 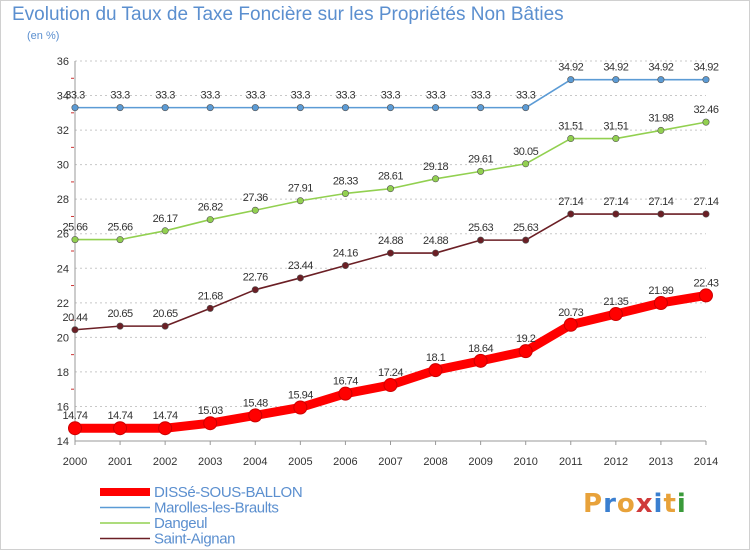 What do you see at coordinates (63, 407) in the screenshot?
I see `y-tick-label: 16` at bounding box center [63, 407].